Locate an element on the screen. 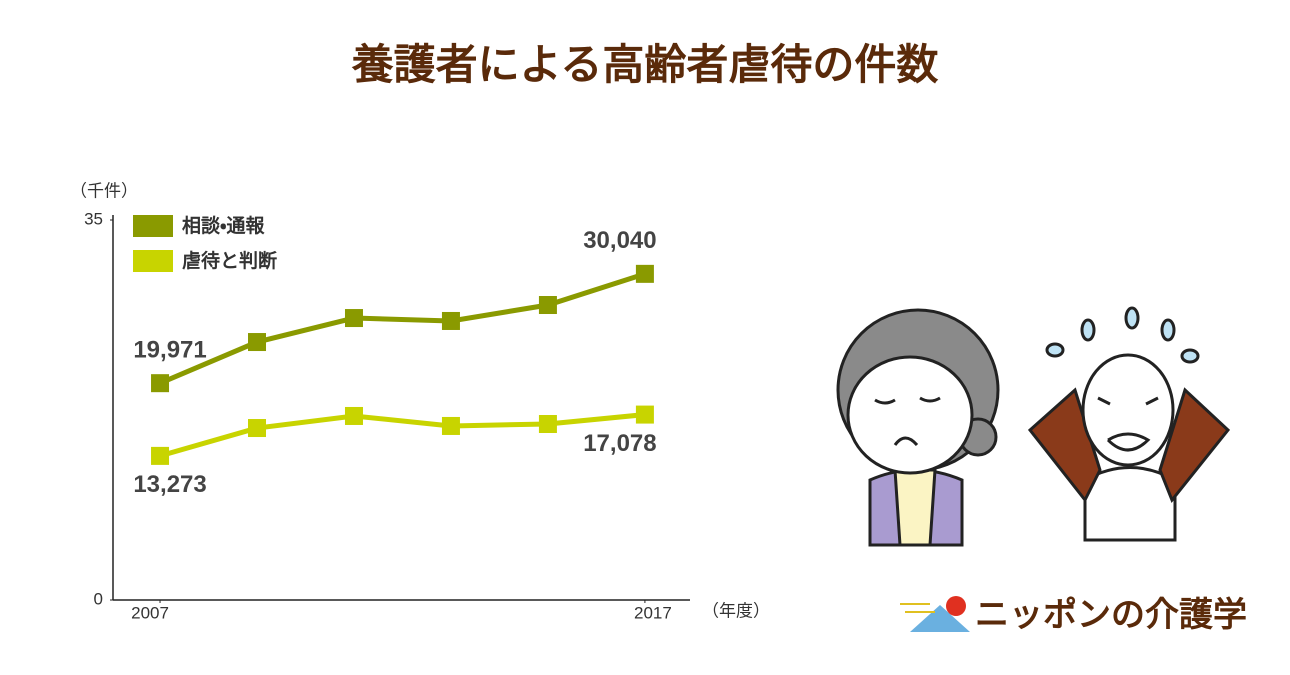 Image resolution: width=1290 pixels, height=675 pixels. illustration-man is located at coordinates (1129, 424).